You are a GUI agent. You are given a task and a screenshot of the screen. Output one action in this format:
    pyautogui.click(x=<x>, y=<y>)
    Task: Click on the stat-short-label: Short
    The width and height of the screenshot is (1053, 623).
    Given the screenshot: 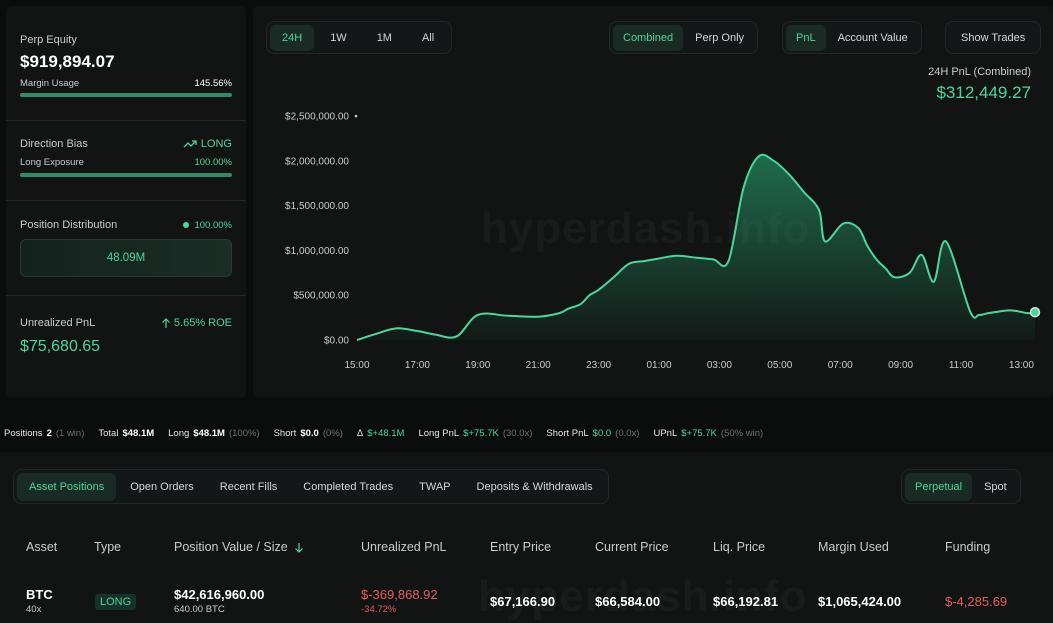 What is the action you would take?
    pyautogui.click(x=285, y=433)
    